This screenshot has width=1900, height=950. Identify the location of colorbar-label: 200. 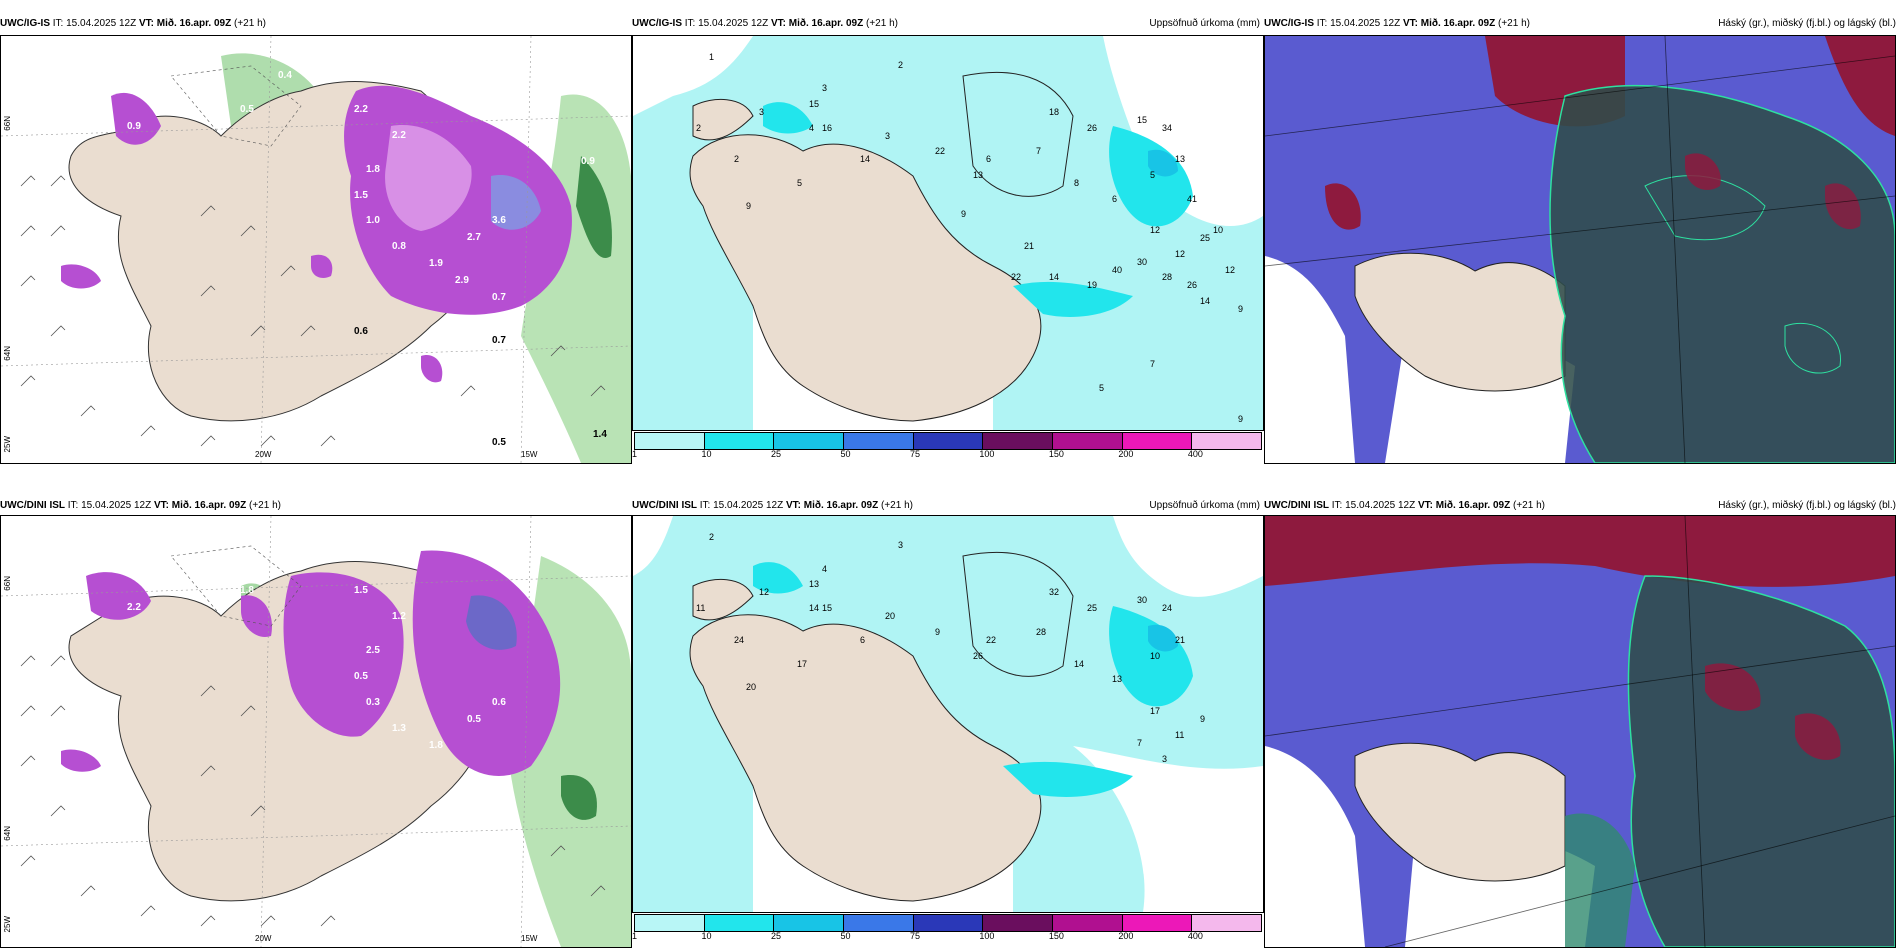
(1126, 936).